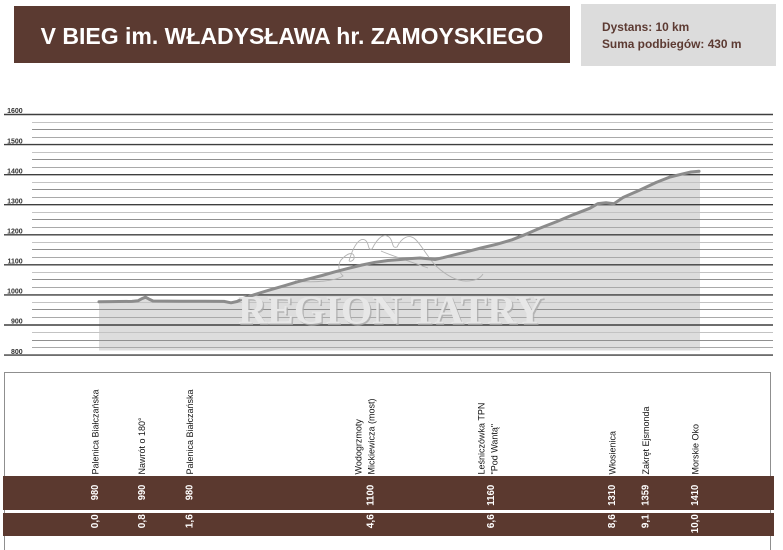 This screenshot has height=550, width=783. Describe the element at coordinates (359, 447) in the screenshot. I see `svg-text: Wodogrzmoty` at that location.